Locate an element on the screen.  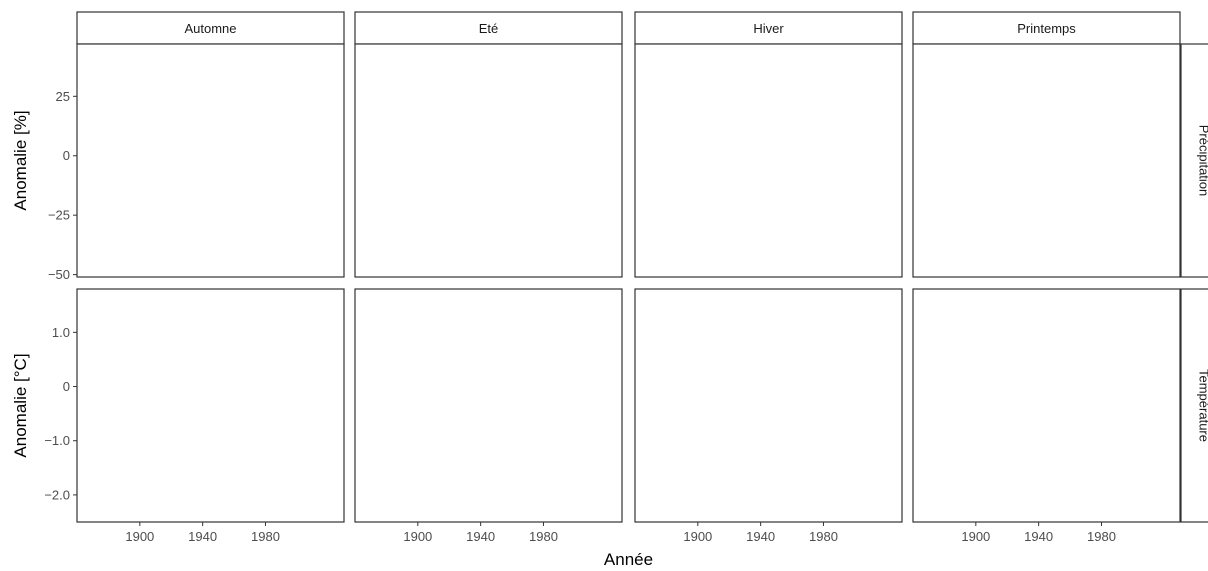
y-tick-label: 1.0 is located at coordinates (61, 332).